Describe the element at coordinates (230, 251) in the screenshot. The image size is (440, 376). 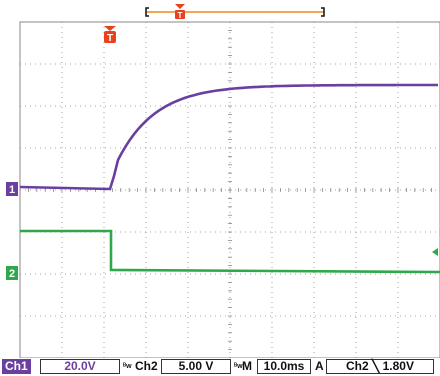
I see `ch2-waveform` at that location.